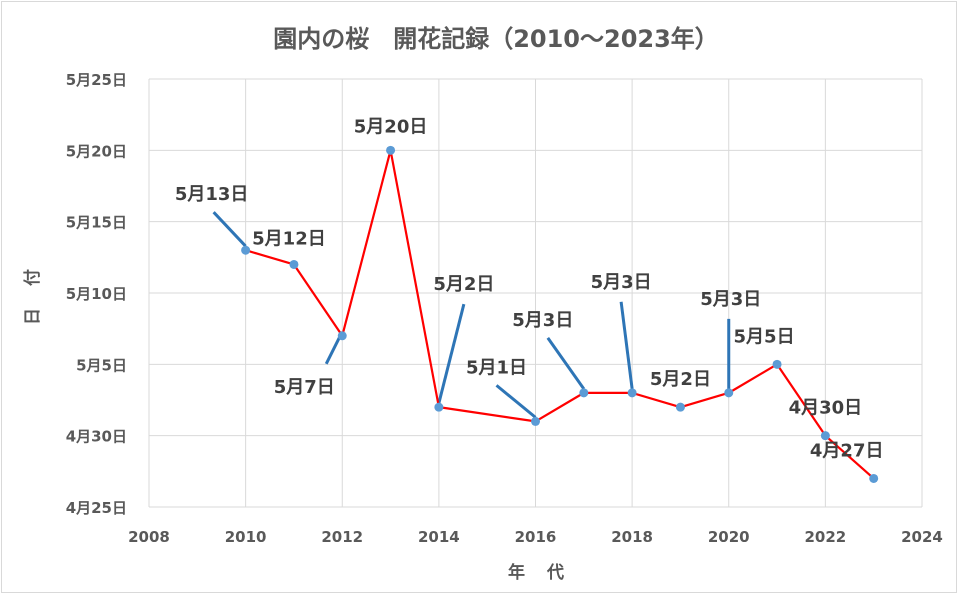 This screenshot has height=596, width=960. Describe the element at coordinates (149, 537) in the screenshot. I see `x-tick-label: 2008` at that location.